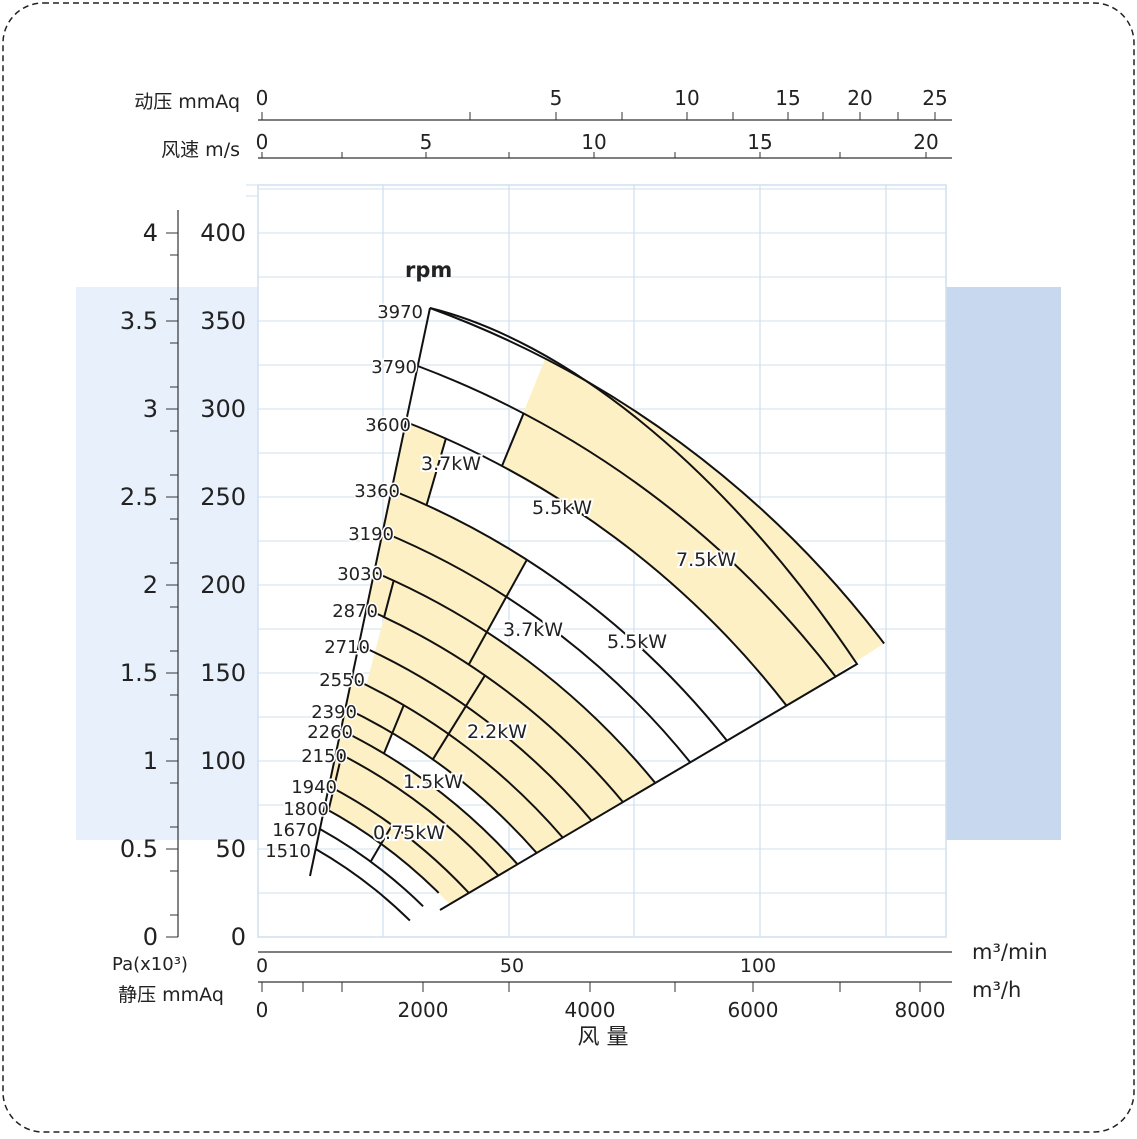  I want to click on flow-h-tick-0: 0, so click(262, 1010).